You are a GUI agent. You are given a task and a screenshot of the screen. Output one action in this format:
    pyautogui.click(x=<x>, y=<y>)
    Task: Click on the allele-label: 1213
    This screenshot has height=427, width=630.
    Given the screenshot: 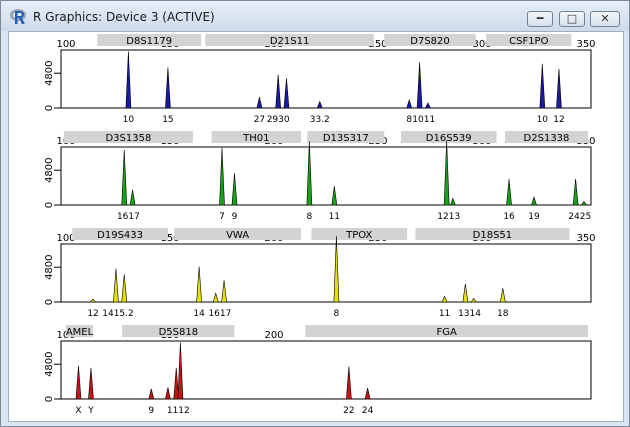 What is the action you would take?
    pyautogui.click(x=448, y=217)
    